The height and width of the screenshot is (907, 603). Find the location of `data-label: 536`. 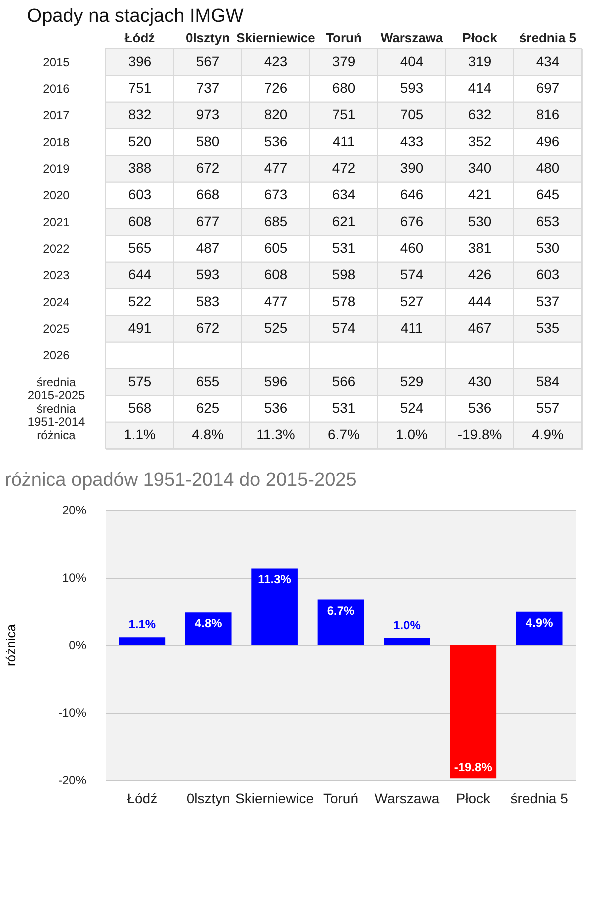

data-label: 536 is located at coordinates (480, 408).